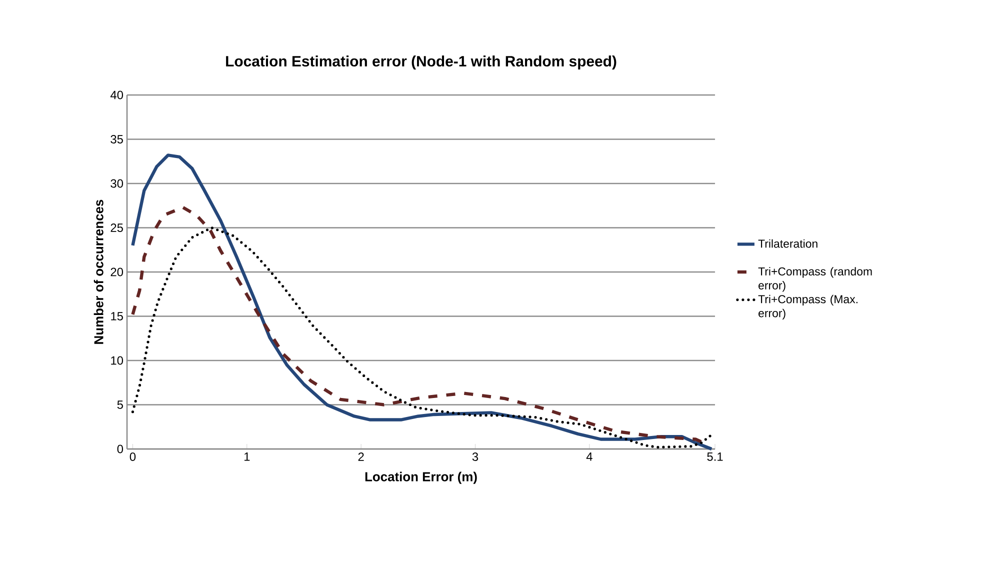 This screenshot has width=986, height=580. Describe the element at coordinates (120, 404) in the screenshot. I see `y-tick-label: 5` at that location.